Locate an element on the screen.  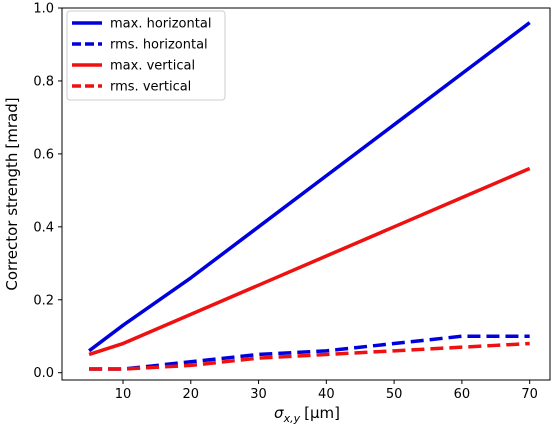
x-tick-label: 70 is located at coordinates (529, 394).